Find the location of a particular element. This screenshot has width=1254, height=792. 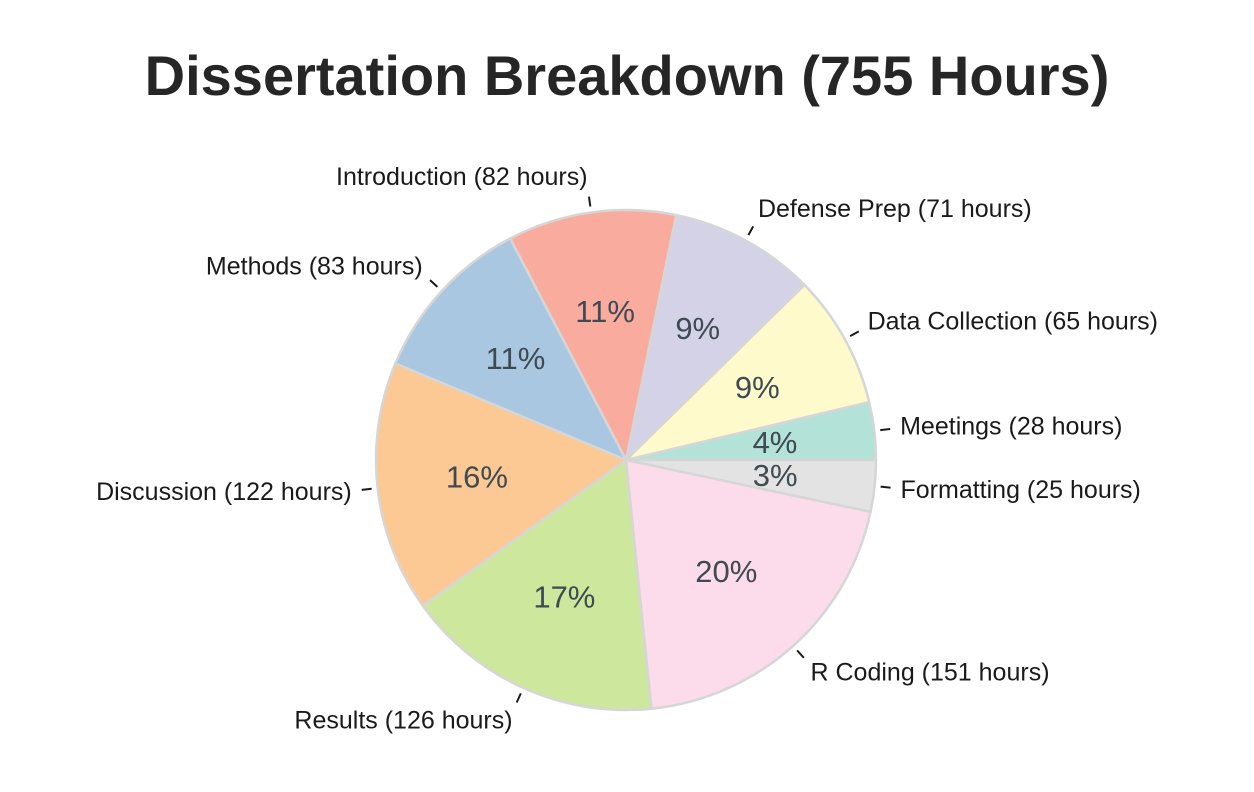

pie-slice-data-collection is located at coordinates (746, 373).